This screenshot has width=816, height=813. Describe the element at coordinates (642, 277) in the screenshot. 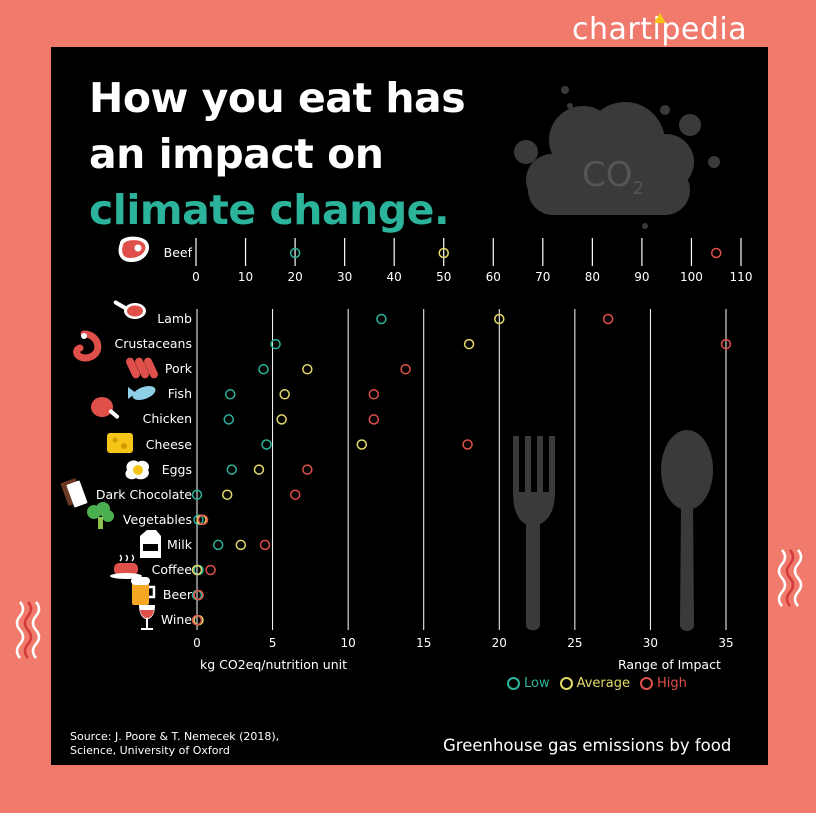

I see `beef-tick-label-90: 90` at that location.